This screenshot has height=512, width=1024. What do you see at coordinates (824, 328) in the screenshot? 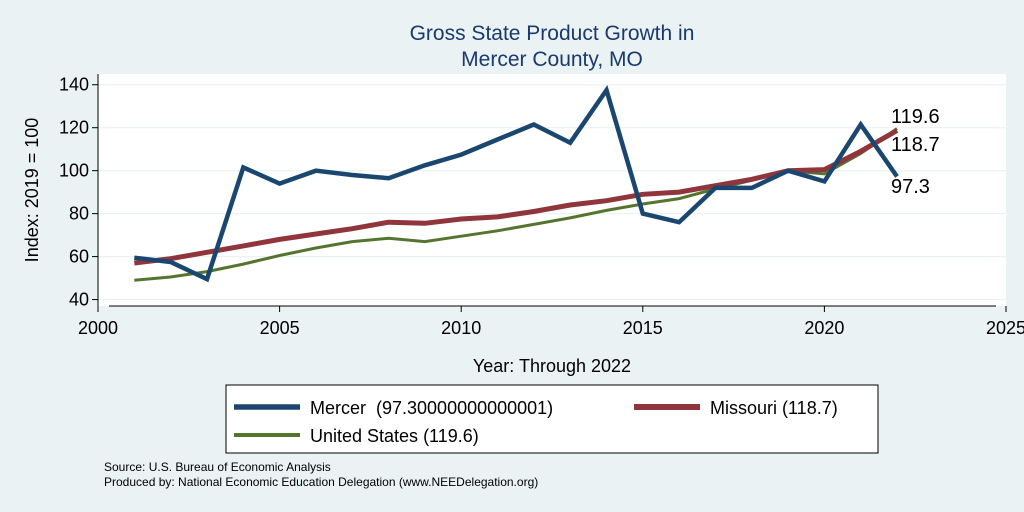
I see `x-tick-label: 2020` at bounding box center [824, 328].